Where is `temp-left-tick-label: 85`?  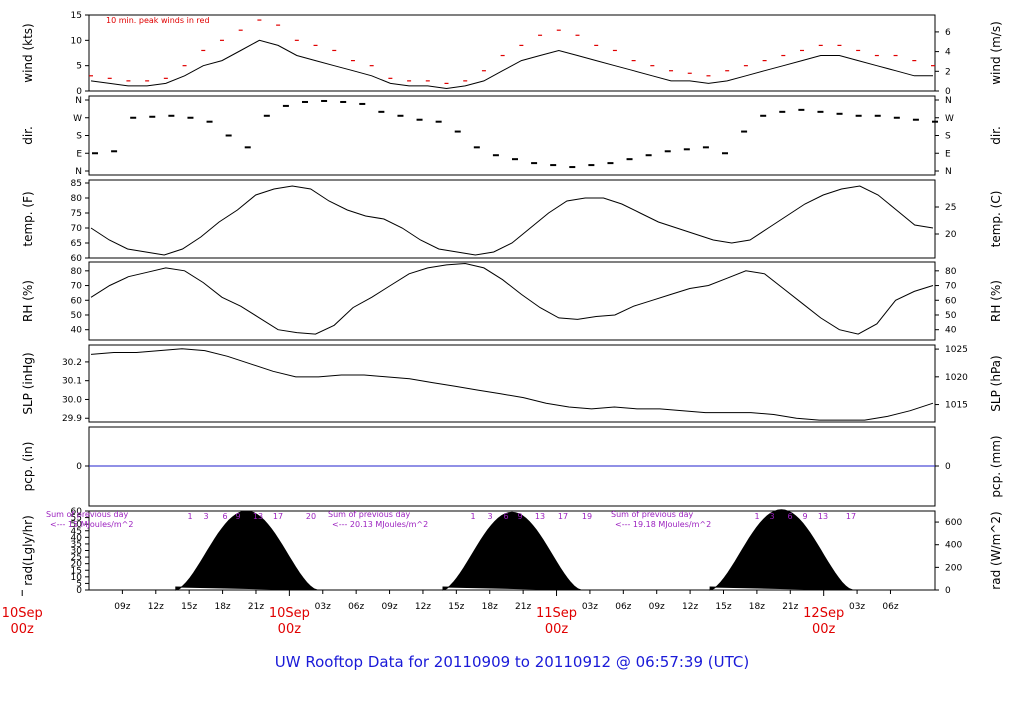 temp-left-tick-label: 85 is located at coordinates (76, 184).